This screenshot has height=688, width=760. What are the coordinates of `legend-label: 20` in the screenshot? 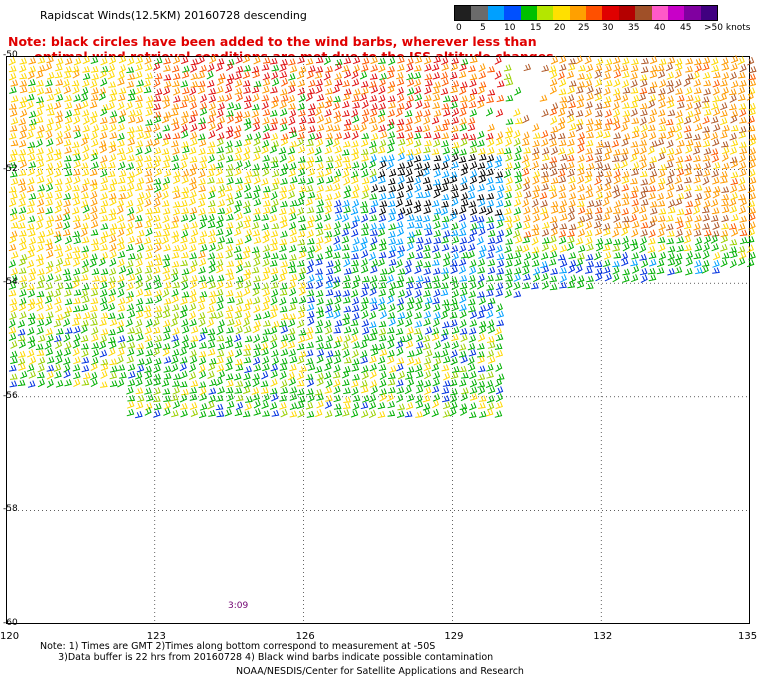 It's located at (560, 28).